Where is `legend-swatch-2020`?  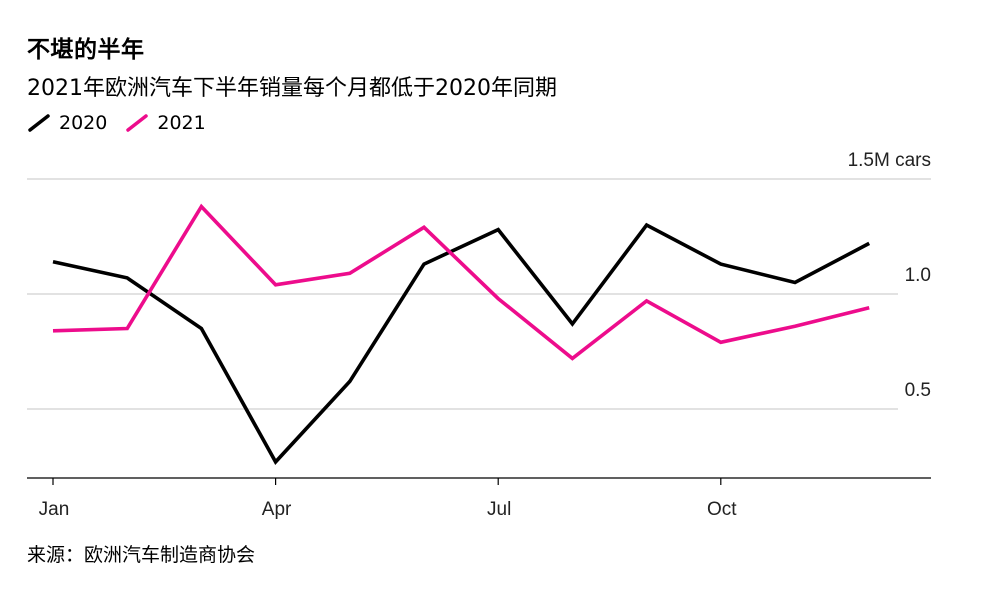 legend-swatch-2020 is located at coordinates (39, 123).